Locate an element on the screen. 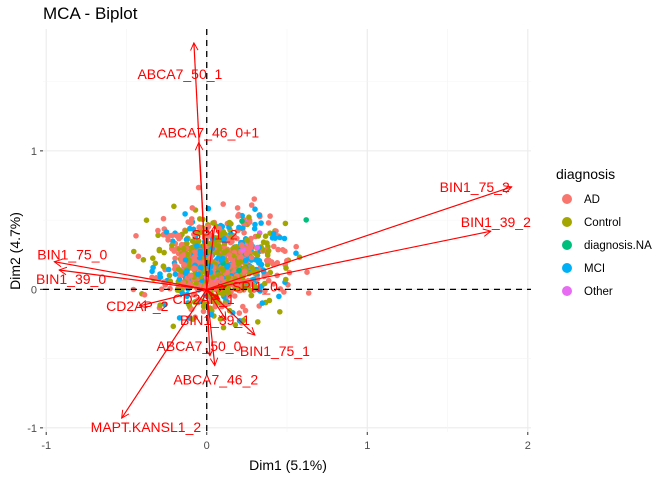  y-axis-label: Dim2 (4.7%) is located at coordinates (15, 251).